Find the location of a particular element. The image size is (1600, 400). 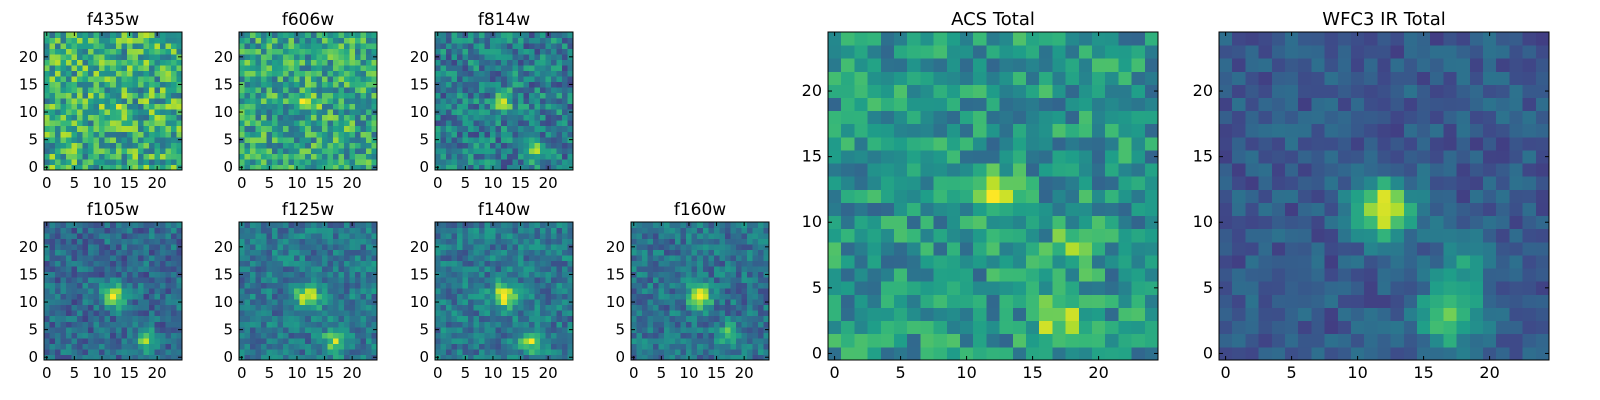

y-tick-label: 20 is located at coordinates (28, 57).